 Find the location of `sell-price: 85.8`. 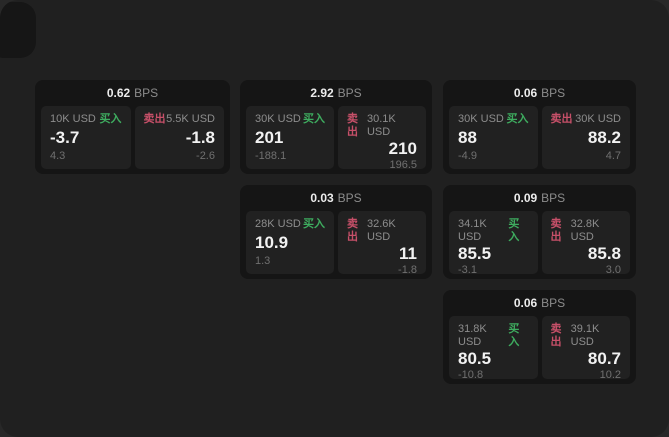

sell-price: 85.8 is located at coordinates (604, 253).